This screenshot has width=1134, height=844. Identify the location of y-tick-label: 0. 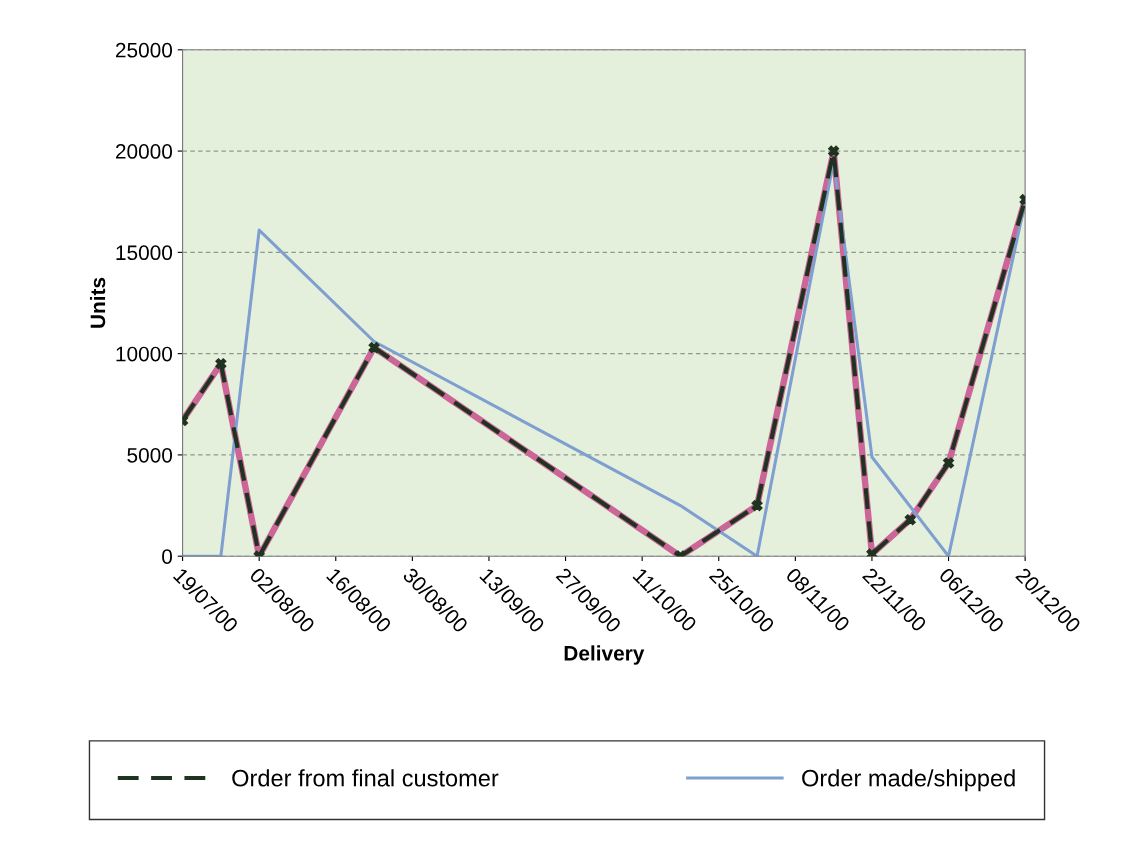
(167, 556).